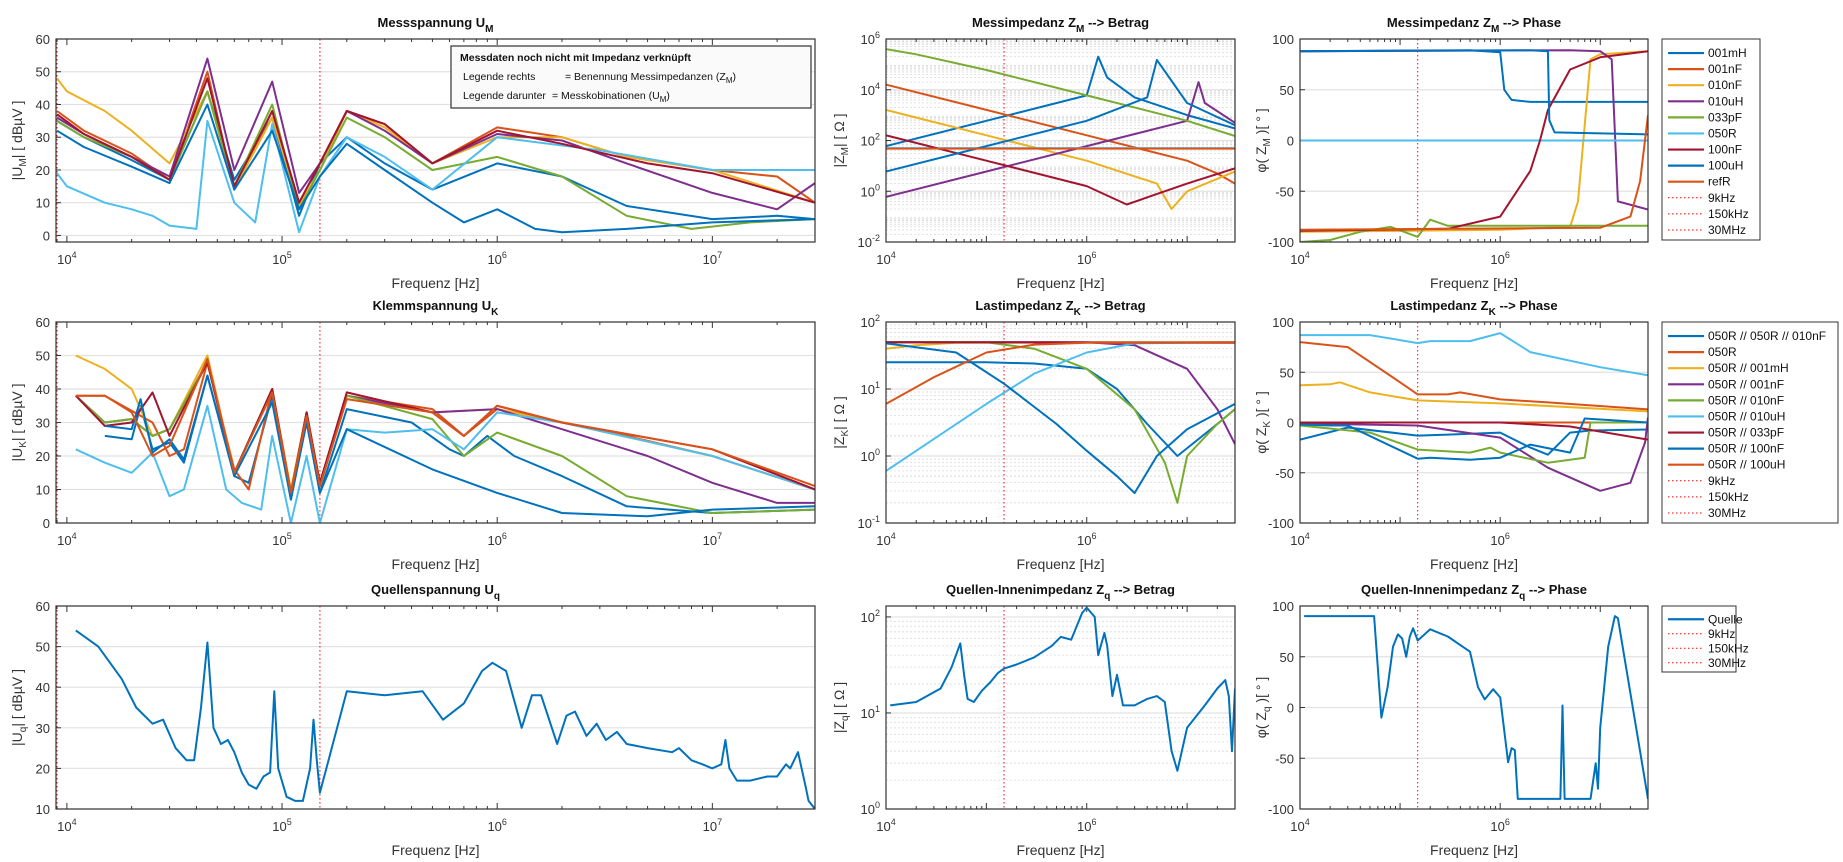 Image resolution: width=1843 pixels, height=862 pixels. Describe the element at coordinates (23, 444) in the screenshot. I see `ylabel-sub: K` at that location.